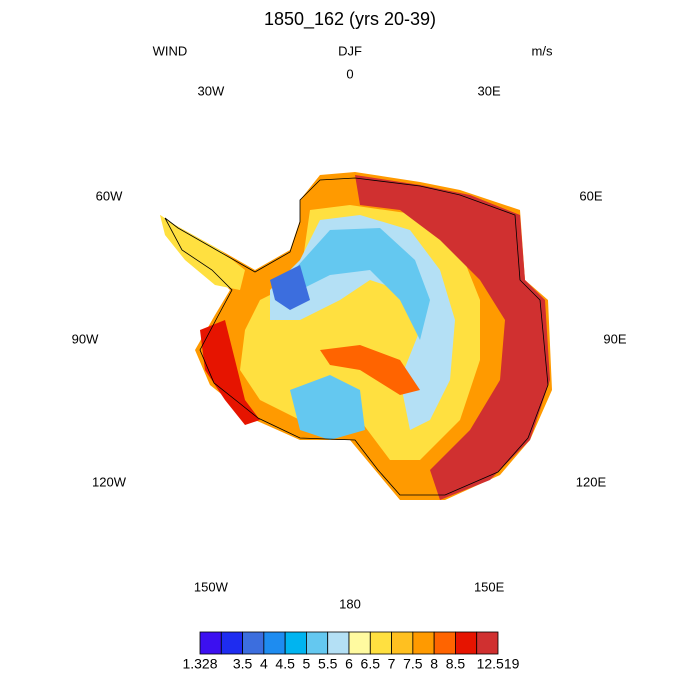 This screenshot has width=700, height=700. What do you see at coordinates (230, 372) in the screenshot?
I see `field-red-west` at bounding box center [230, 372].